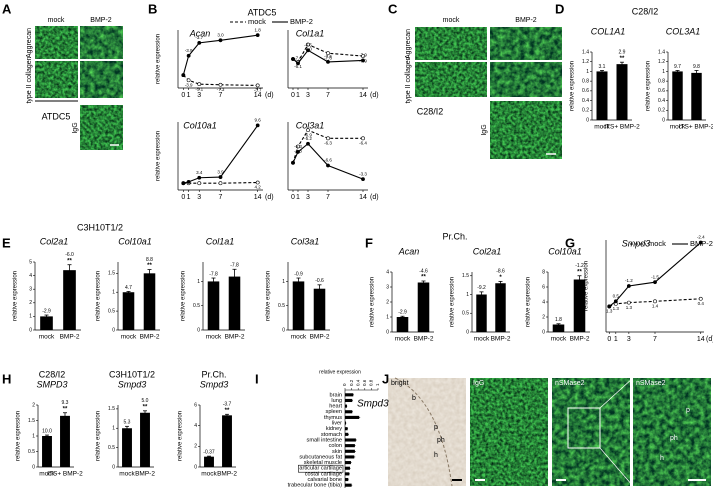  I want to click on ct-annotation: -0.9, so click(298, 274).